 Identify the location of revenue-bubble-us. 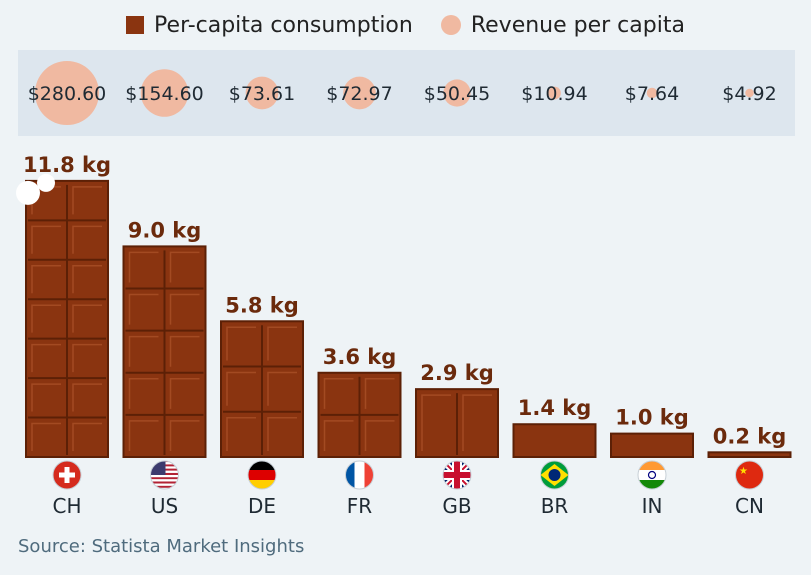
(164, 93).